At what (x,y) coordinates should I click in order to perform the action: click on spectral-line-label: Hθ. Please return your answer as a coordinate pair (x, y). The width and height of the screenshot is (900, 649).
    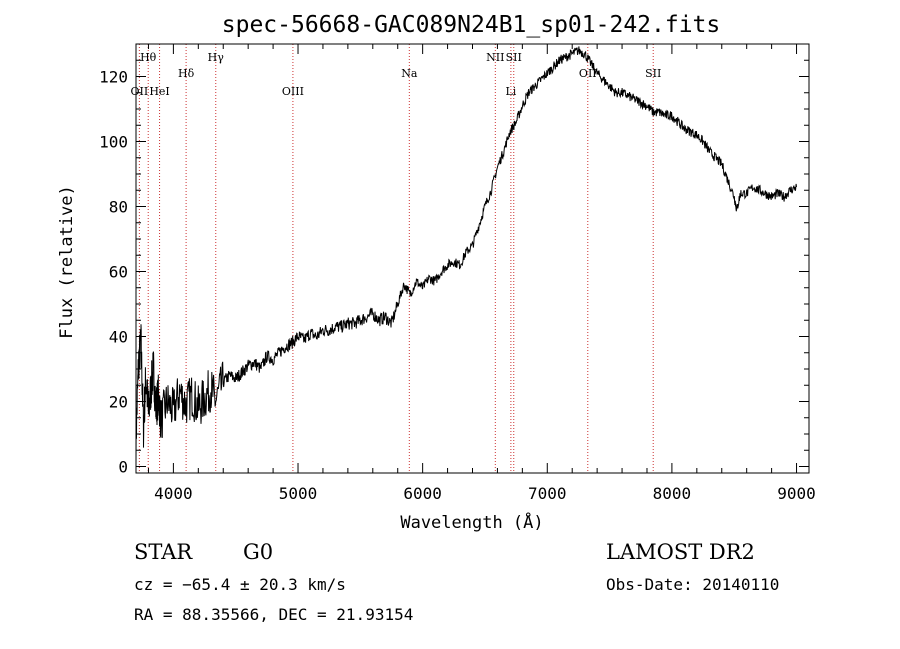
    Looking at the image, I should click on (148, 57).